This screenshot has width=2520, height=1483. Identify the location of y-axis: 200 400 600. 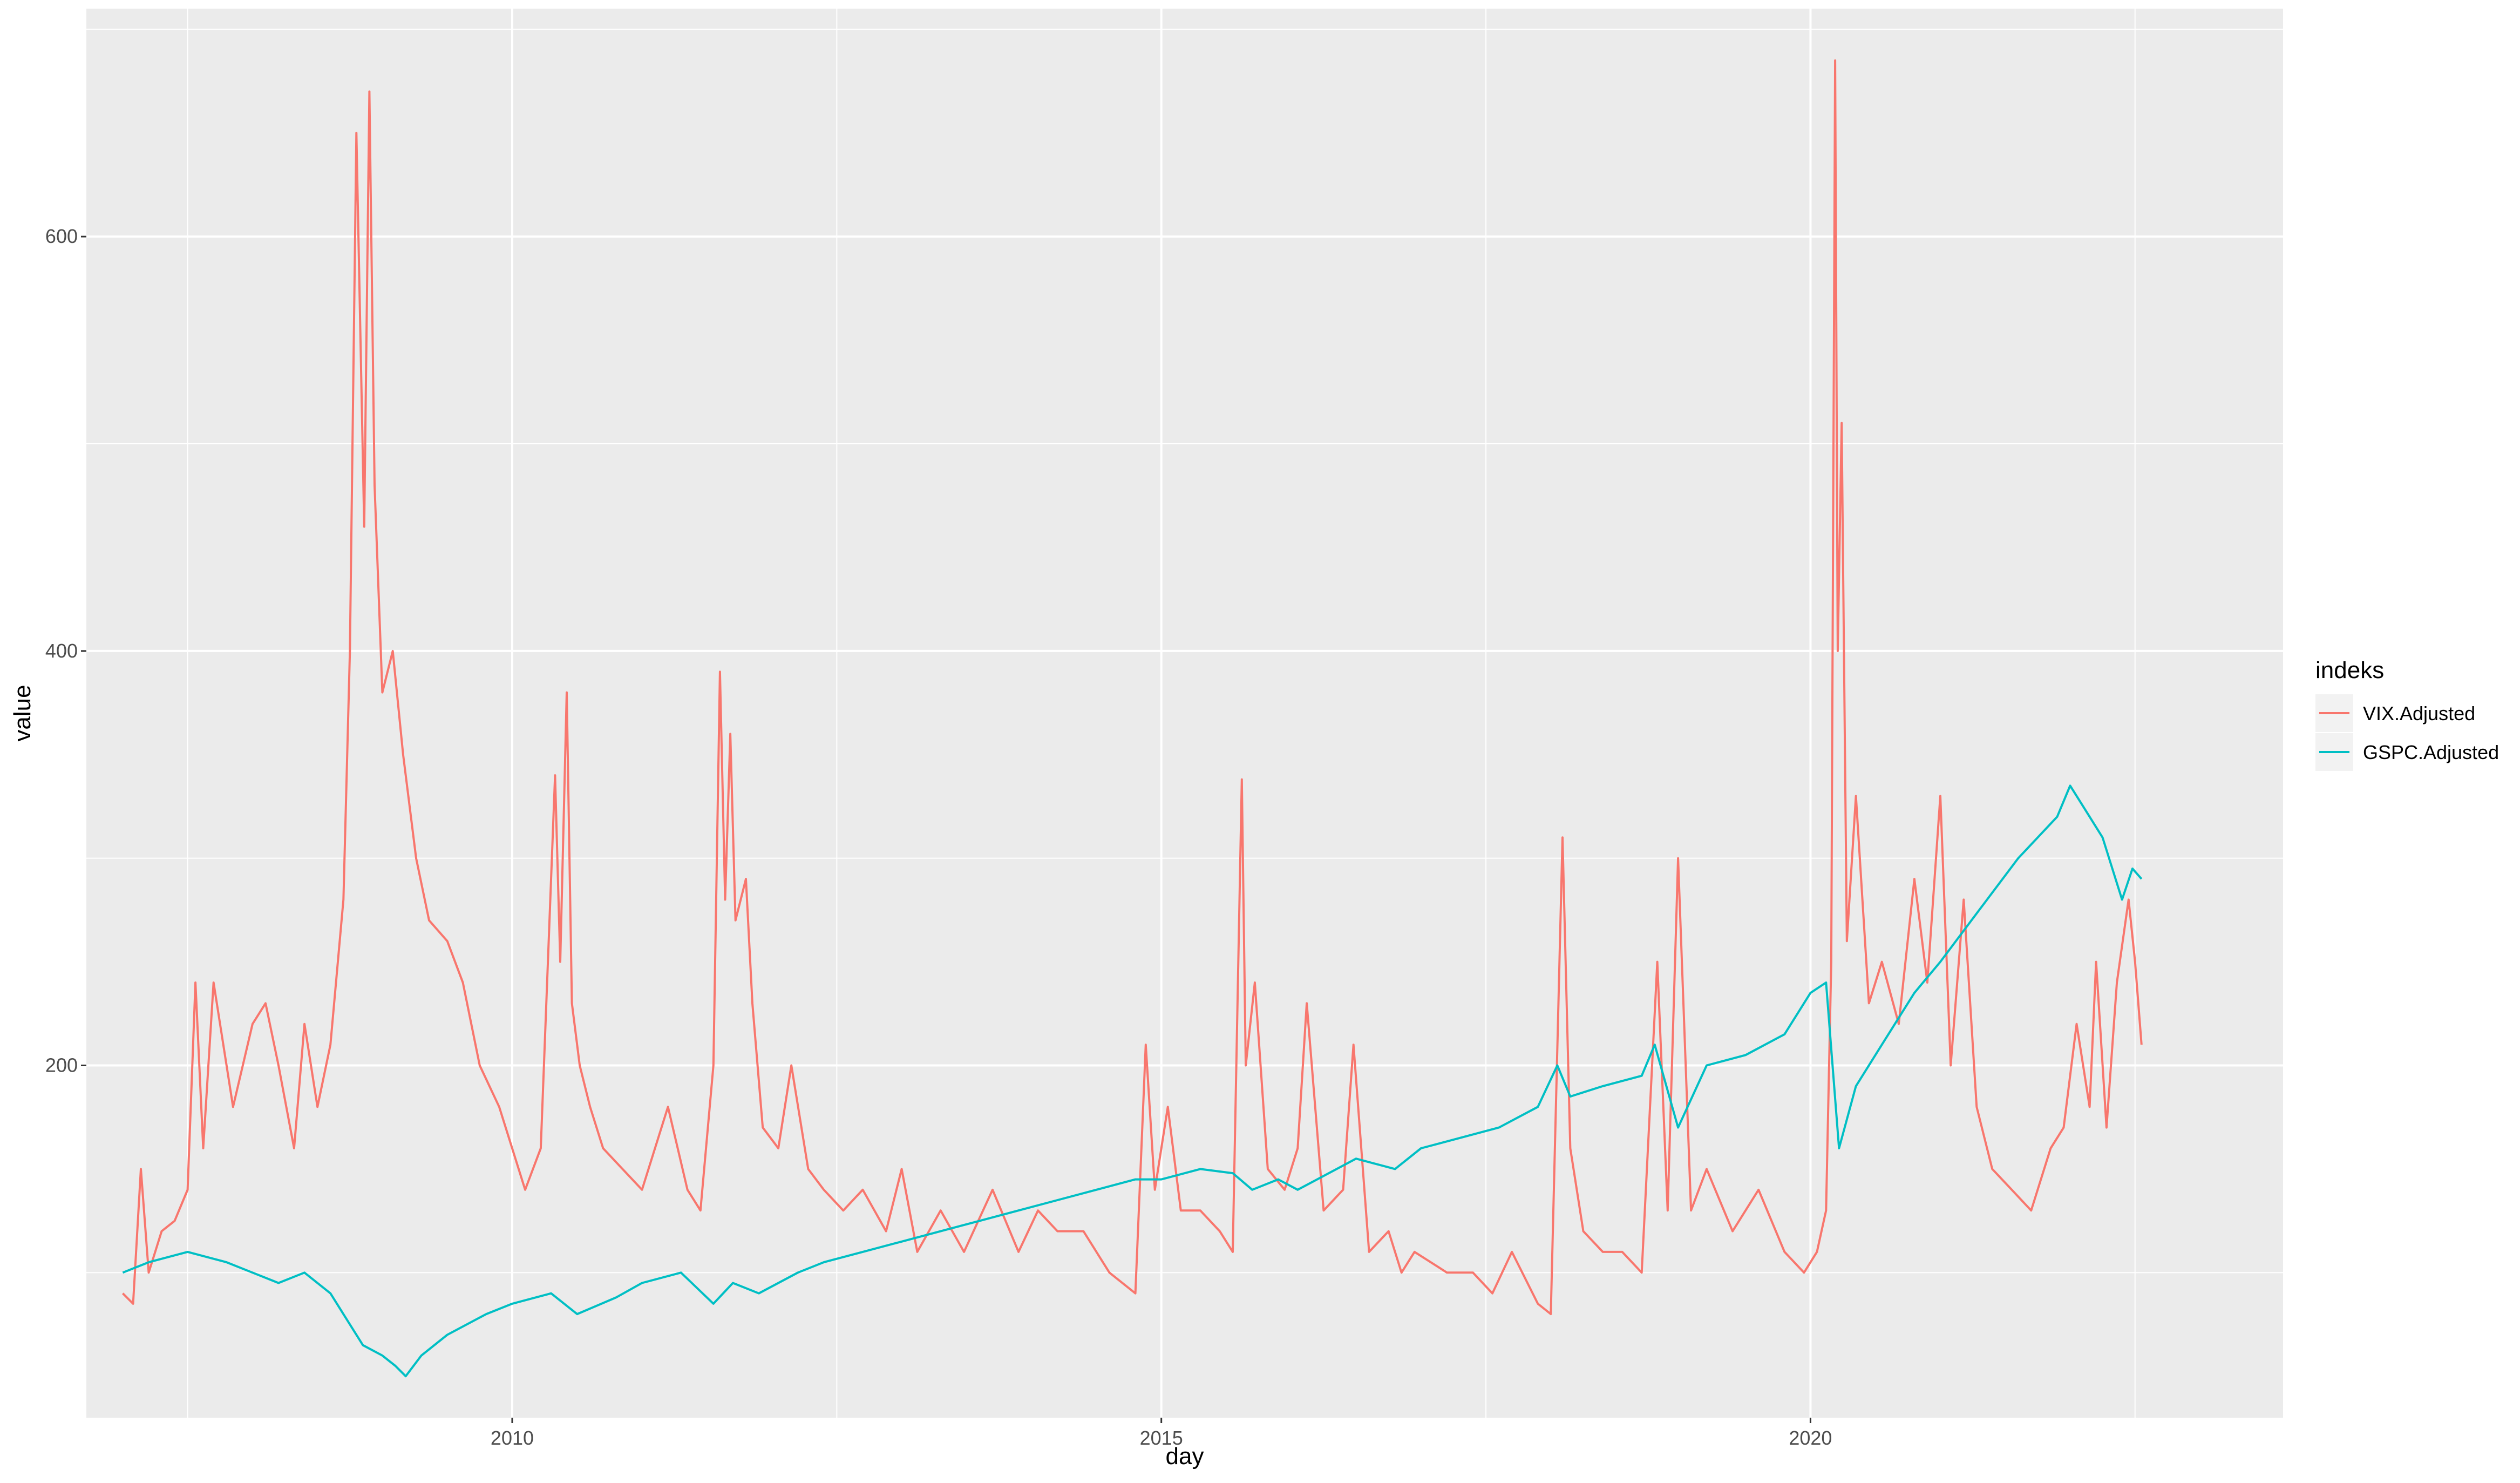
(65, 650).